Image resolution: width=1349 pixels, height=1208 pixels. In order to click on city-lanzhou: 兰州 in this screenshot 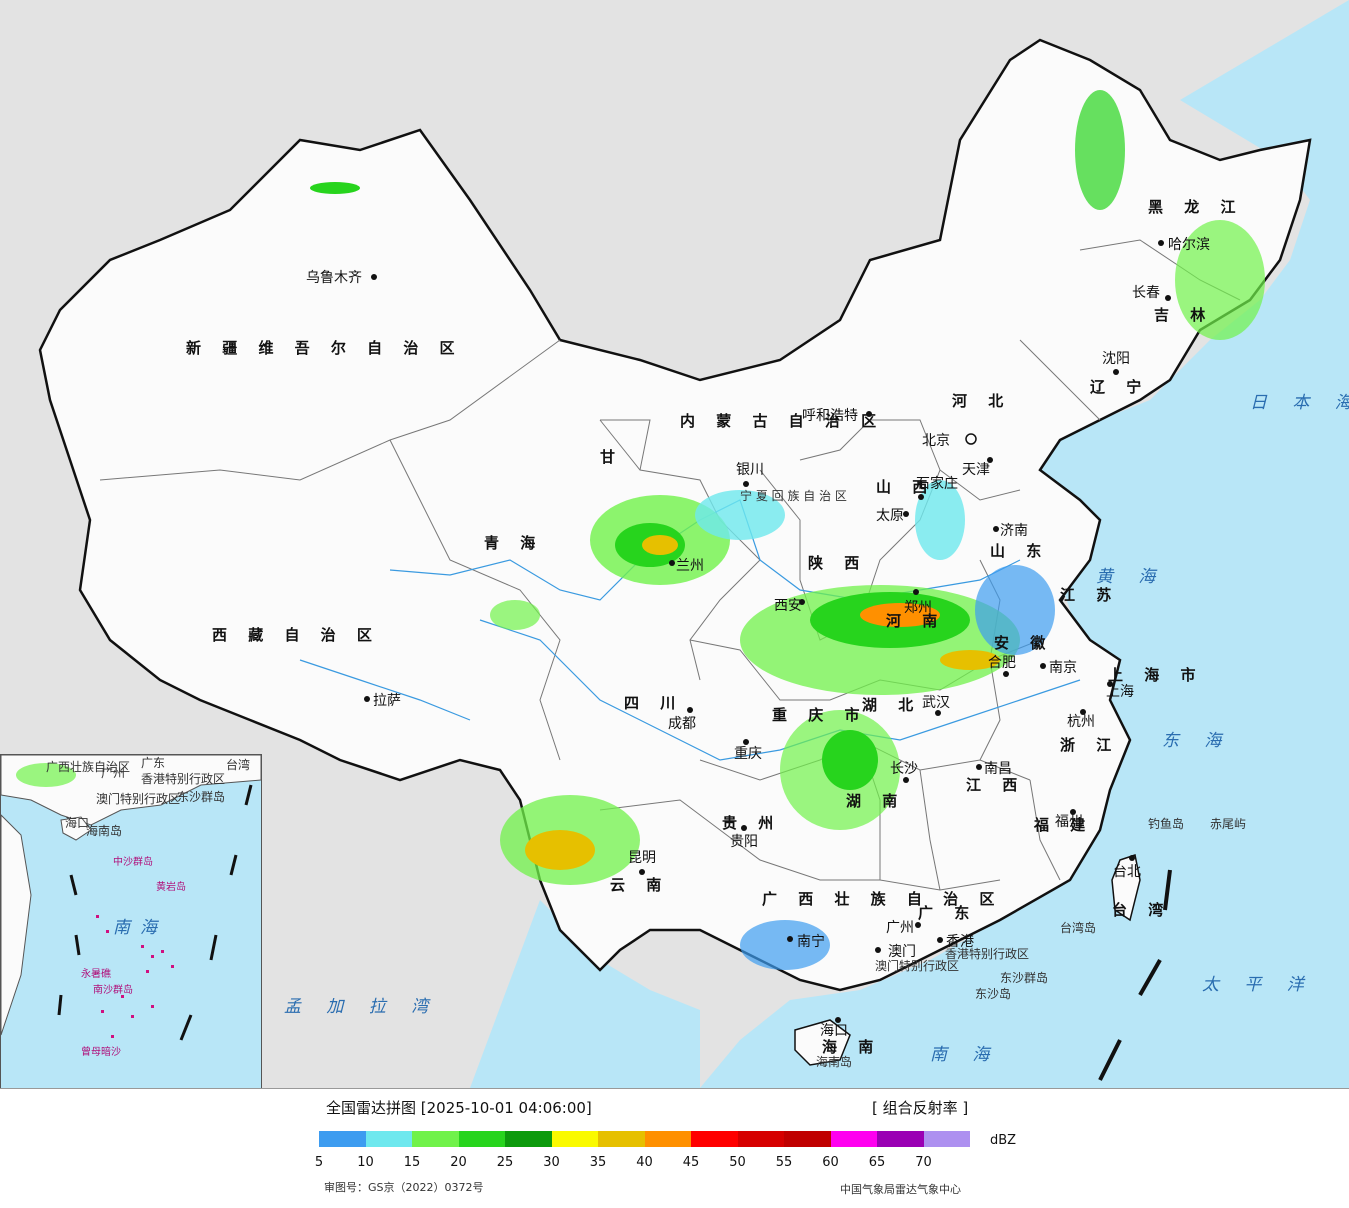, I will do `click(690, 566)`.